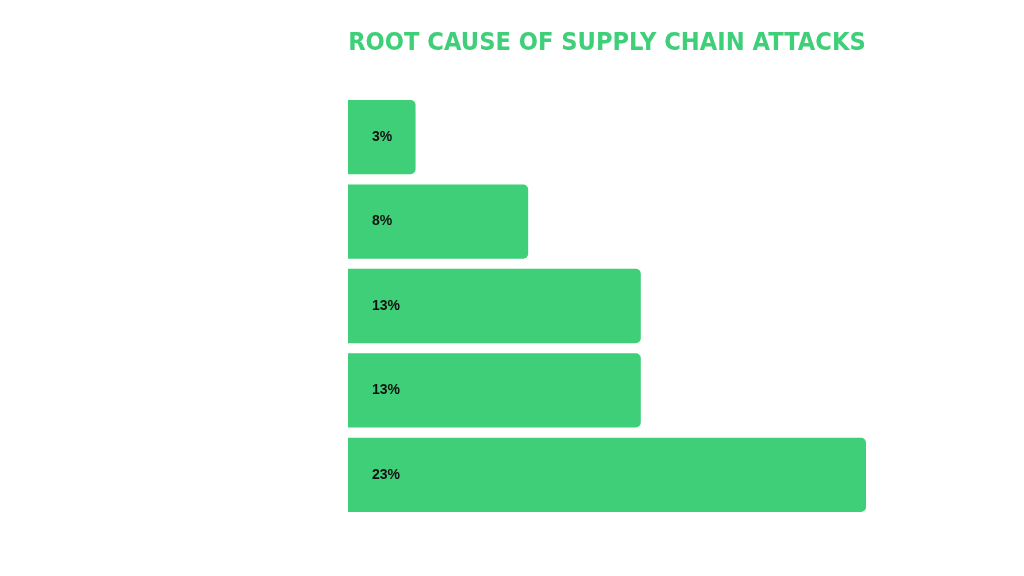 Image resolution: width=1024 pixels, height=576 pixels. What do you see at coordinates (386, 473) in the screenshot?
I see `data-label: 23%` at bounding box center [386, 473].